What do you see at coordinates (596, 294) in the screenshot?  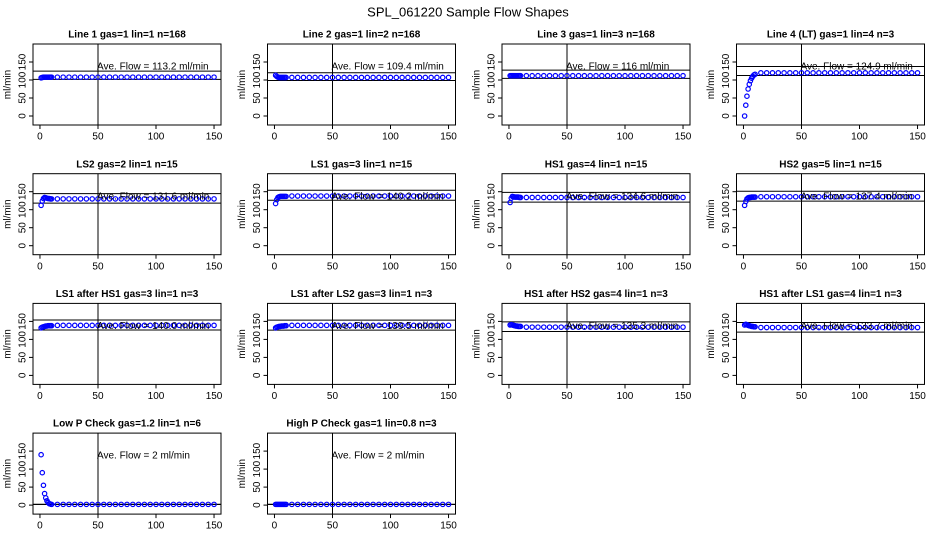 I see `panel-title: HS1 after HS2 gas=4 lin=1 n=3` at bounding box center [596, 294].